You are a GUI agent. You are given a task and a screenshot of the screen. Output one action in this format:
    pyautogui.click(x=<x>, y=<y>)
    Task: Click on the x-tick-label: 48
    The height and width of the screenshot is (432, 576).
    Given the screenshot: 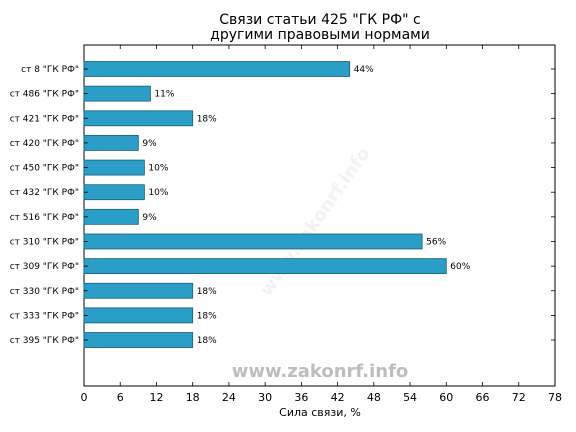 What is the action you would take?
    pyautogui.click(x=374, y=397)
    